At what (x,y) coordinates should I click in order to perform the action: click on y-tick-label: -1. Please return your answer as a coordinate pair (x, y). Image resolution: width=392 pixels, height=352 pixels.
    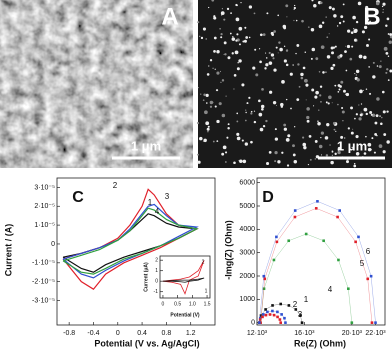
    Looking at the image, I should click on (156, 292).